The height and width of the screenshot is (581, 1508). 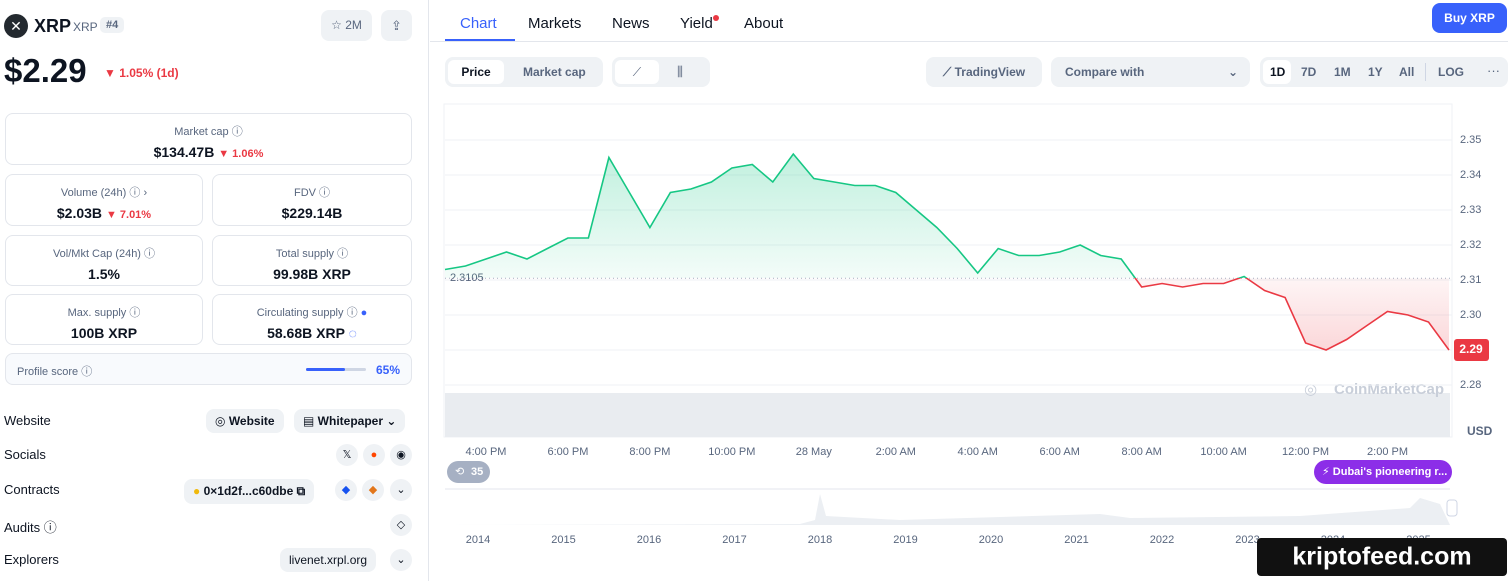 I want to click on price-change: ▼ 1.05% (1d), so click(x=141, y=73).